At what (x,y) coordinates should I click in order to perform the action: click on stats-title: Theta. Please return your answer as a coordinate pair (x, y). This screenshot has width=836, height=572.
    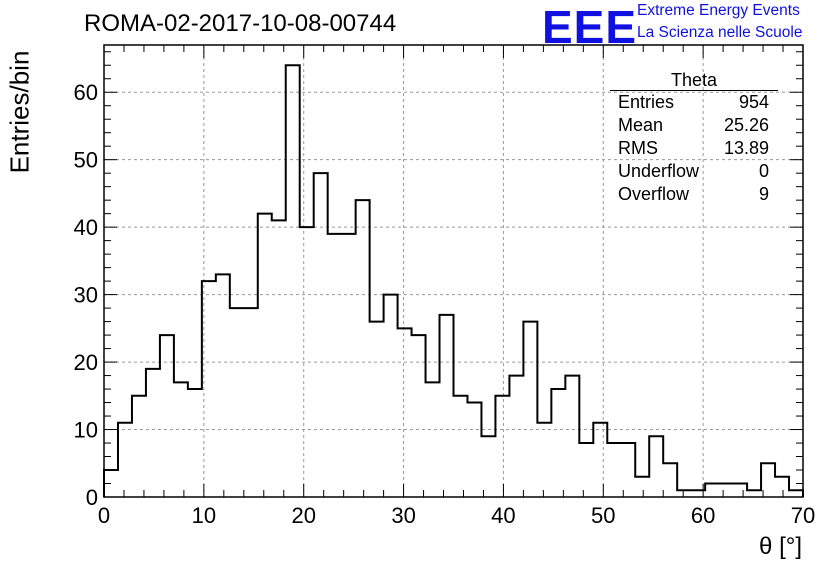
    Looking at the image, I should click on (694, 80).